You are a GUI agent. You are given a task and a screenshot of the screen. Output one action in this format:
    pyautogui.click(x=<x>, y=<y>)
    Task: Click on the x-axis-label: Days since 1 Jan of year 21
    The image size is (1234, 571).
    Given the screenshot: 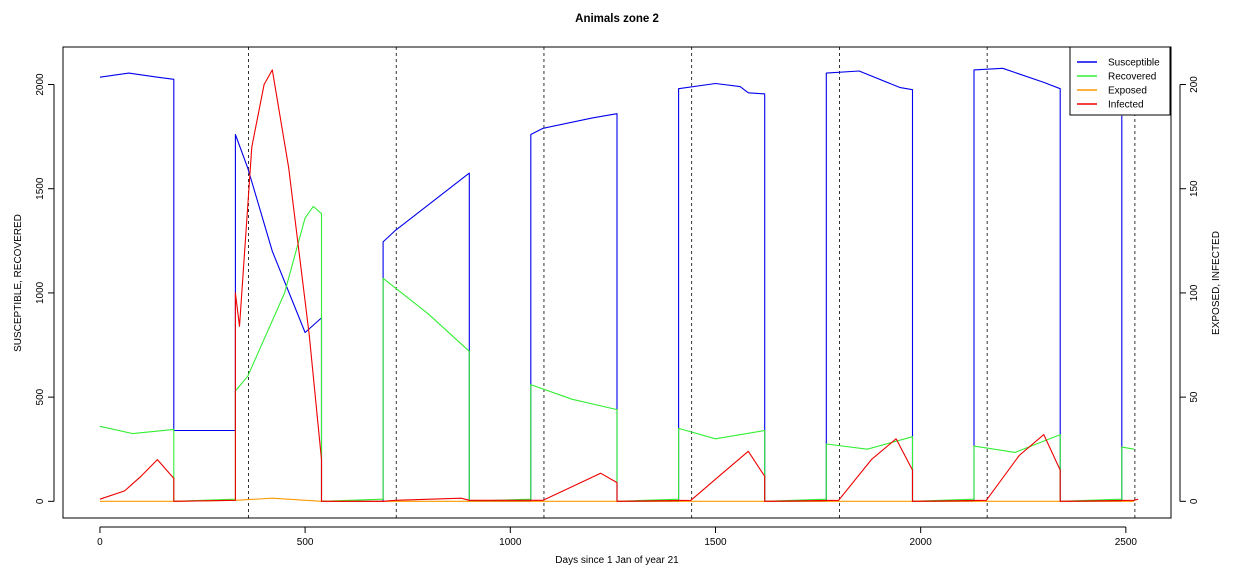 What is the action you would take?
    pyautogui.click(x=617, y=560)
    